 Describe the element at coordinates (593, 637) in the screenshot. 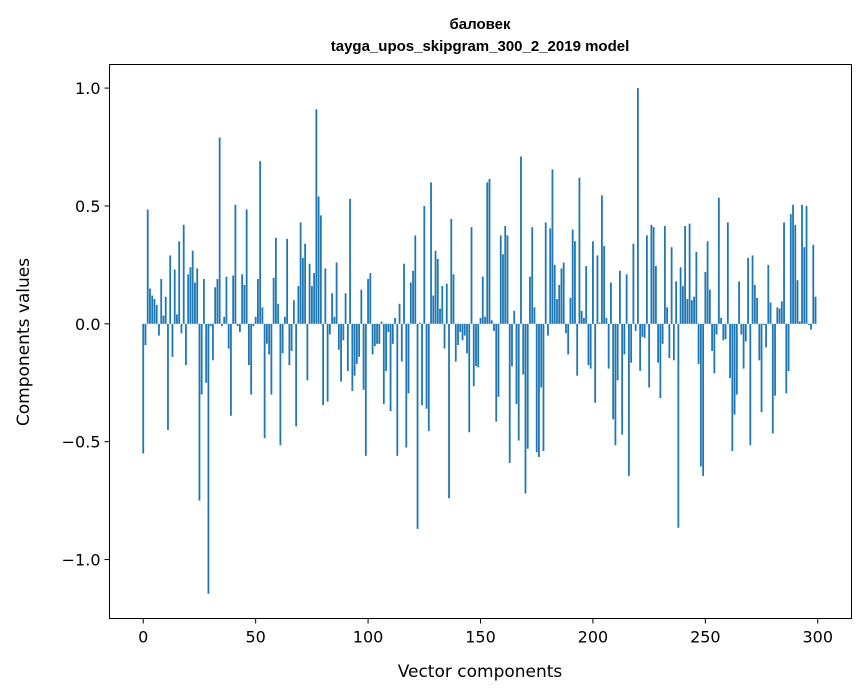

I see `x-tick-label: 200` at that location.